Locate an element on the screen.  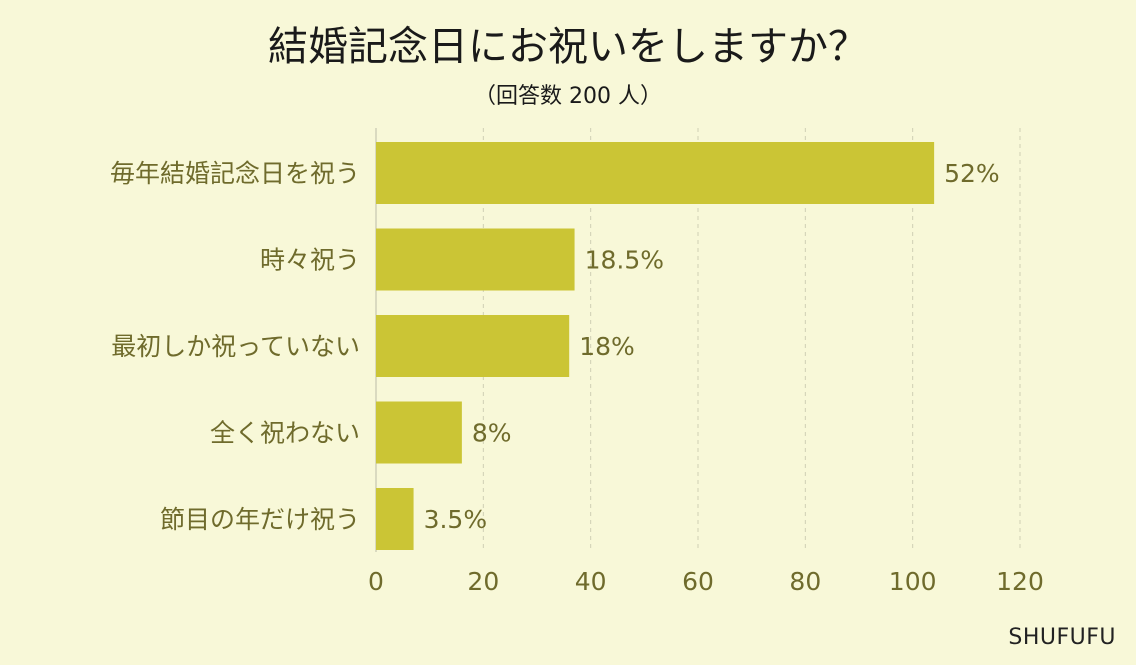
x-tick-label: 60 is located at coordinates (698, 581).